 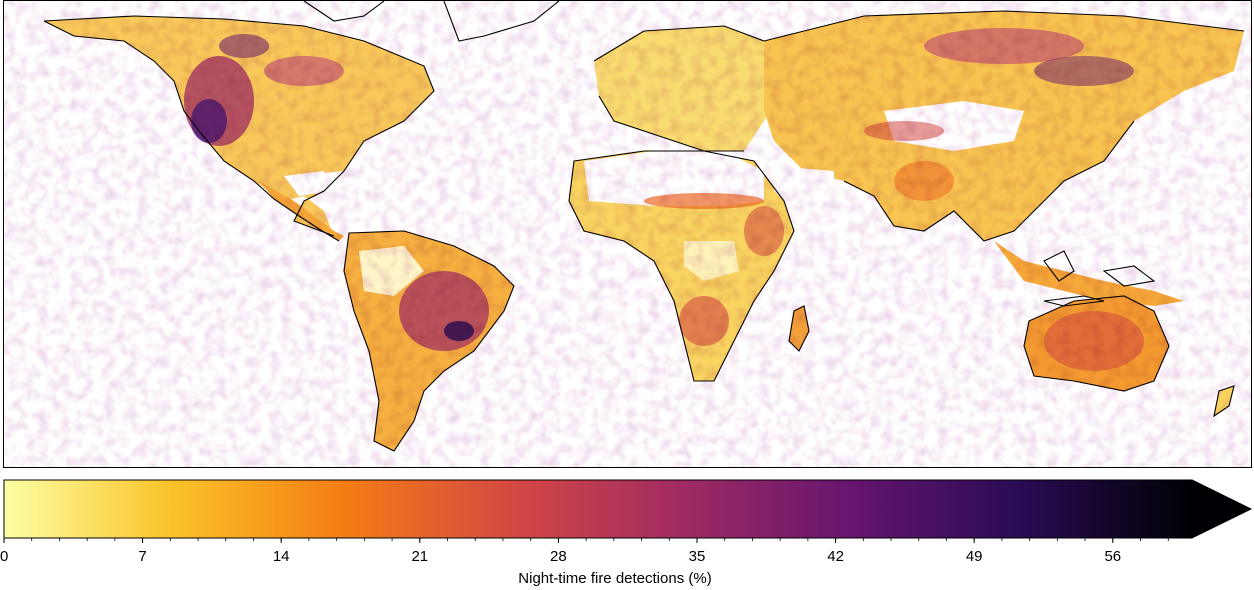 What do you see at coordinates (4, 556) in the screenshot?
I see `colorbar-tick-label: 0` at bounding box center [4, 556].